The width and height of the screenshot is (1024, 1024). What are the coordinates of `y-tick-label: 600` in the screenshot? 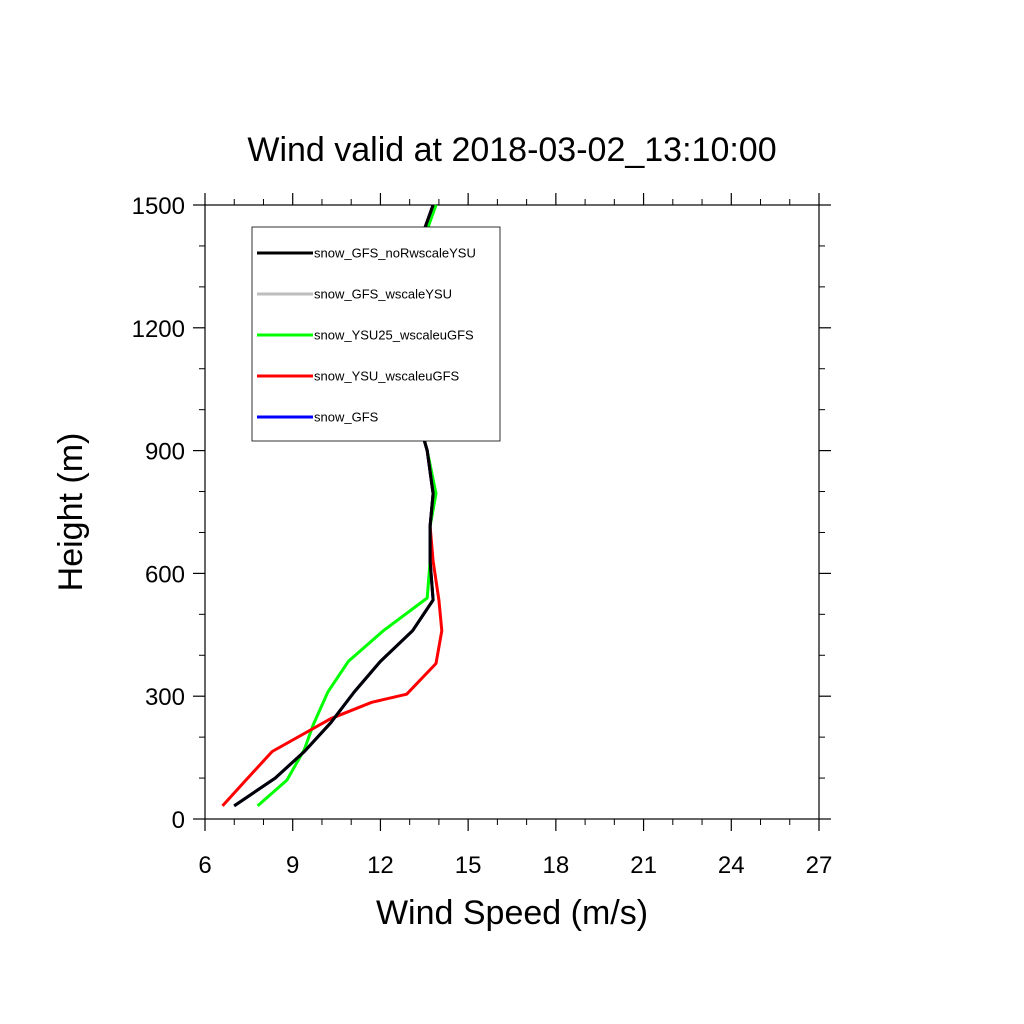 It's located at (165, 574).